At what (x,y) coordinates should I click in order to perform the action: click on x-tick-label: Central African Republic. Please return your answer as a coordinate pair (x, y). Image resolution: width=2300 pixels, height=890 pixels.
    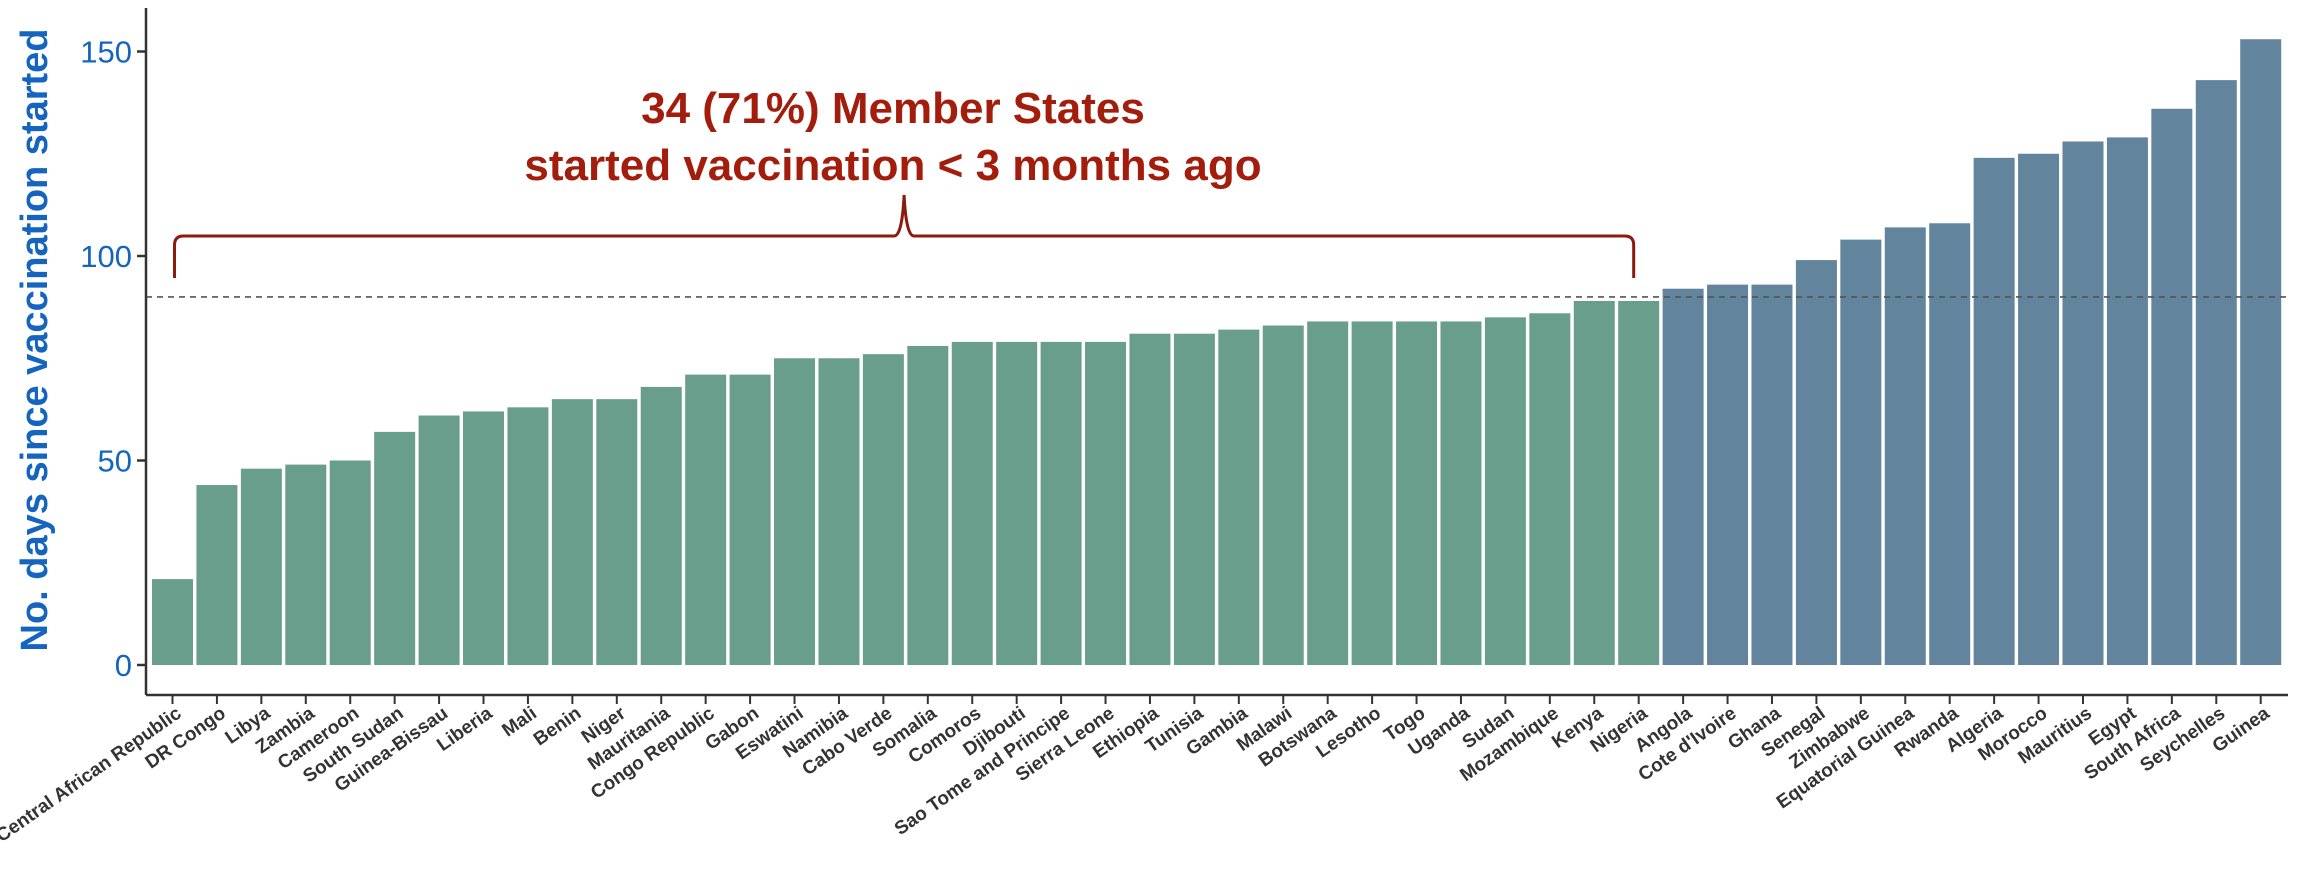
    Looking at the image, I should click on (93, 775).